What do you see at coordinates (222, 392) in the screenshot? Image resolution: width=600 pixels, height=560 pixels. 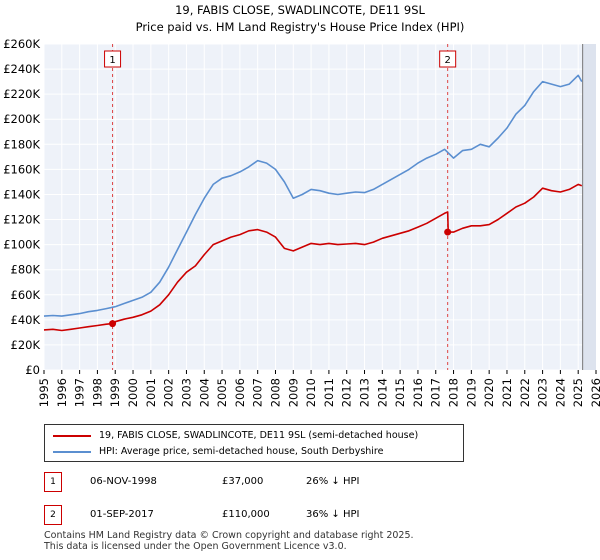 I see `x-tick-label: 2005` at bounding box center [222, 392].